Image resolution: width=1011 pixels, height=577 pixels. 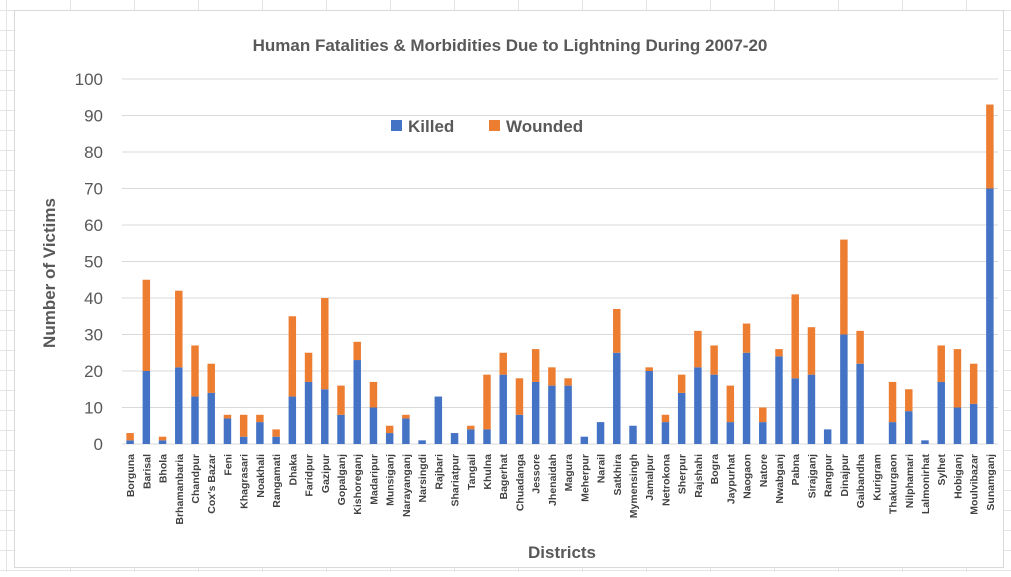 I want to click on y-tick-label: 40, so click(x=93, y=298).